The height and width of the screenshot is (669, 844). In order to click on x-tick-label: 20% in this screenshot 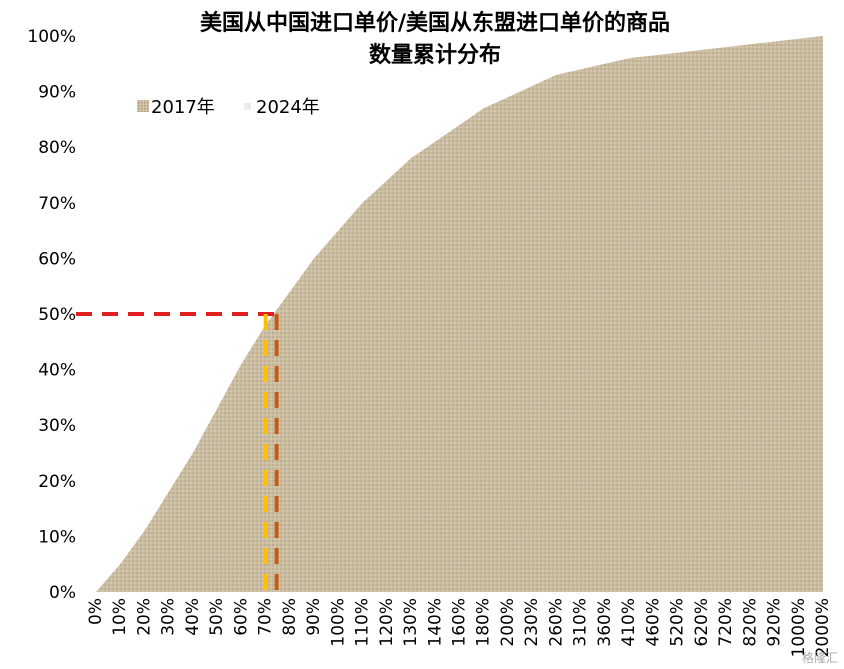, I will do `click(144, 617)`.